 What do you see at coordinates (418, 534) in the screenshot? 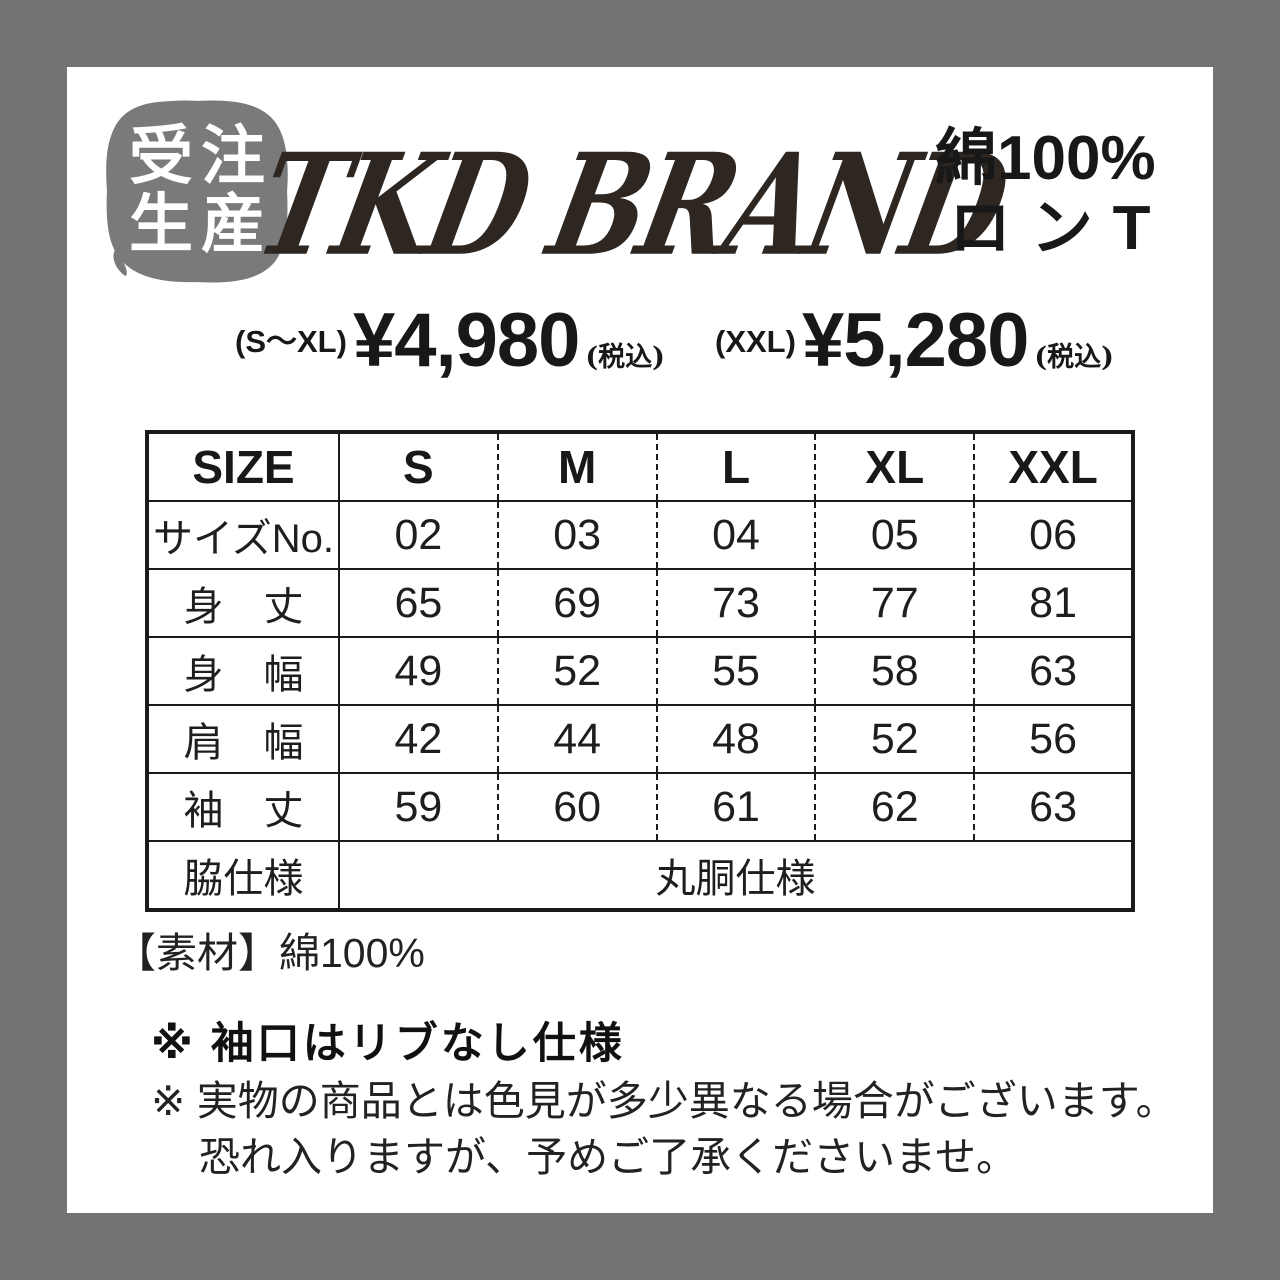
I see `cell-size-no-s: 02` at bounding box center [418, 534].